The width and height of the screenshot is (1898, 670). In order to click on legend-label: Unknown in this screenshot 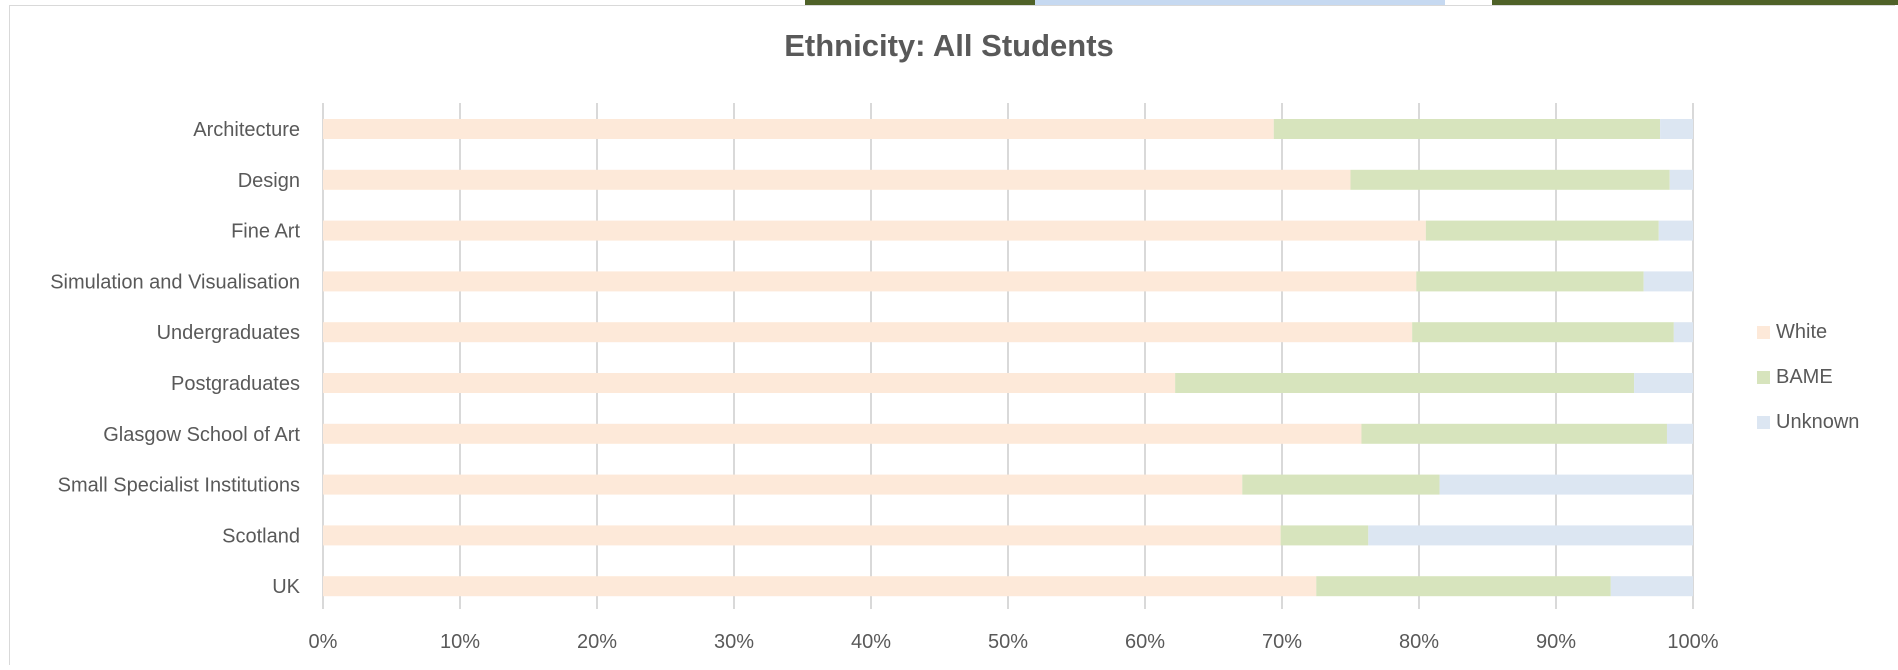, I will do `click(1818, 422)`.